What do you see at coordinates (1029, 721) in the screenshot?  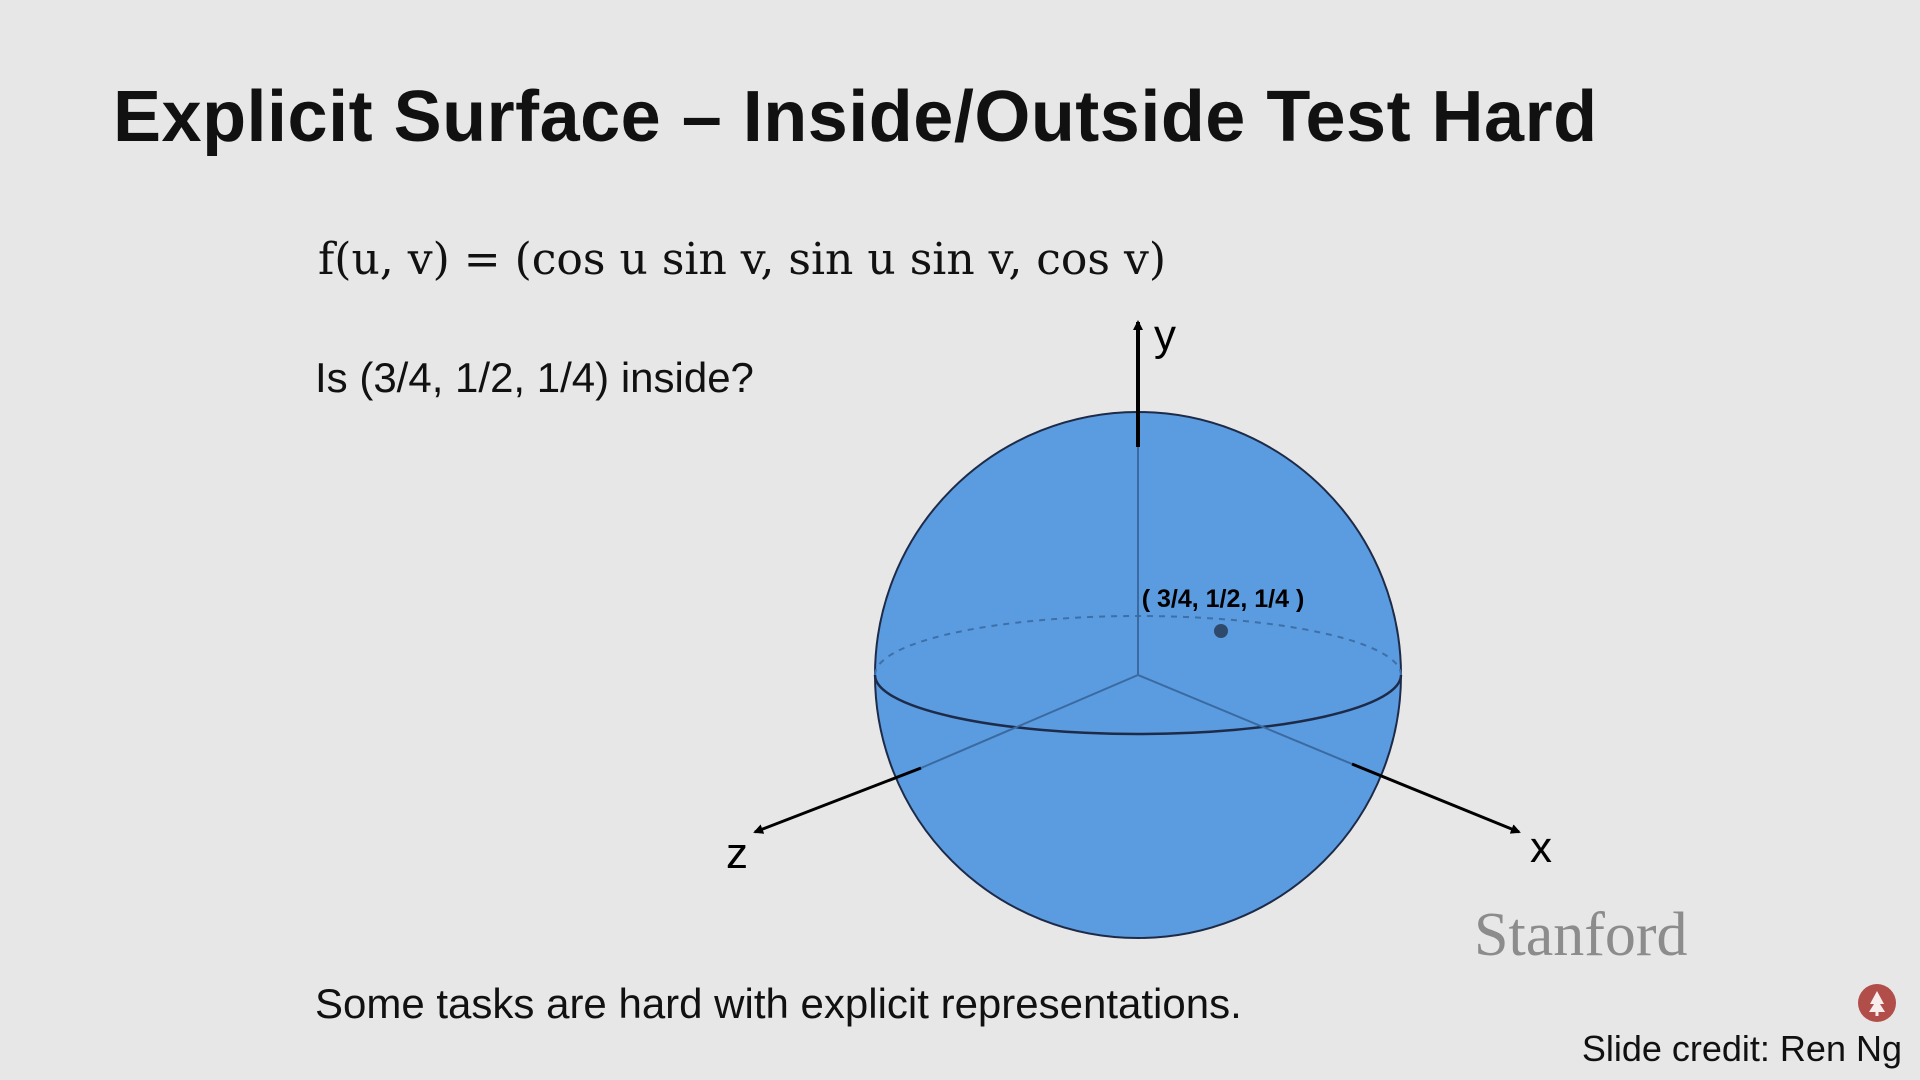 I see `inner-z-axis` at bounding box center [1029, 721].